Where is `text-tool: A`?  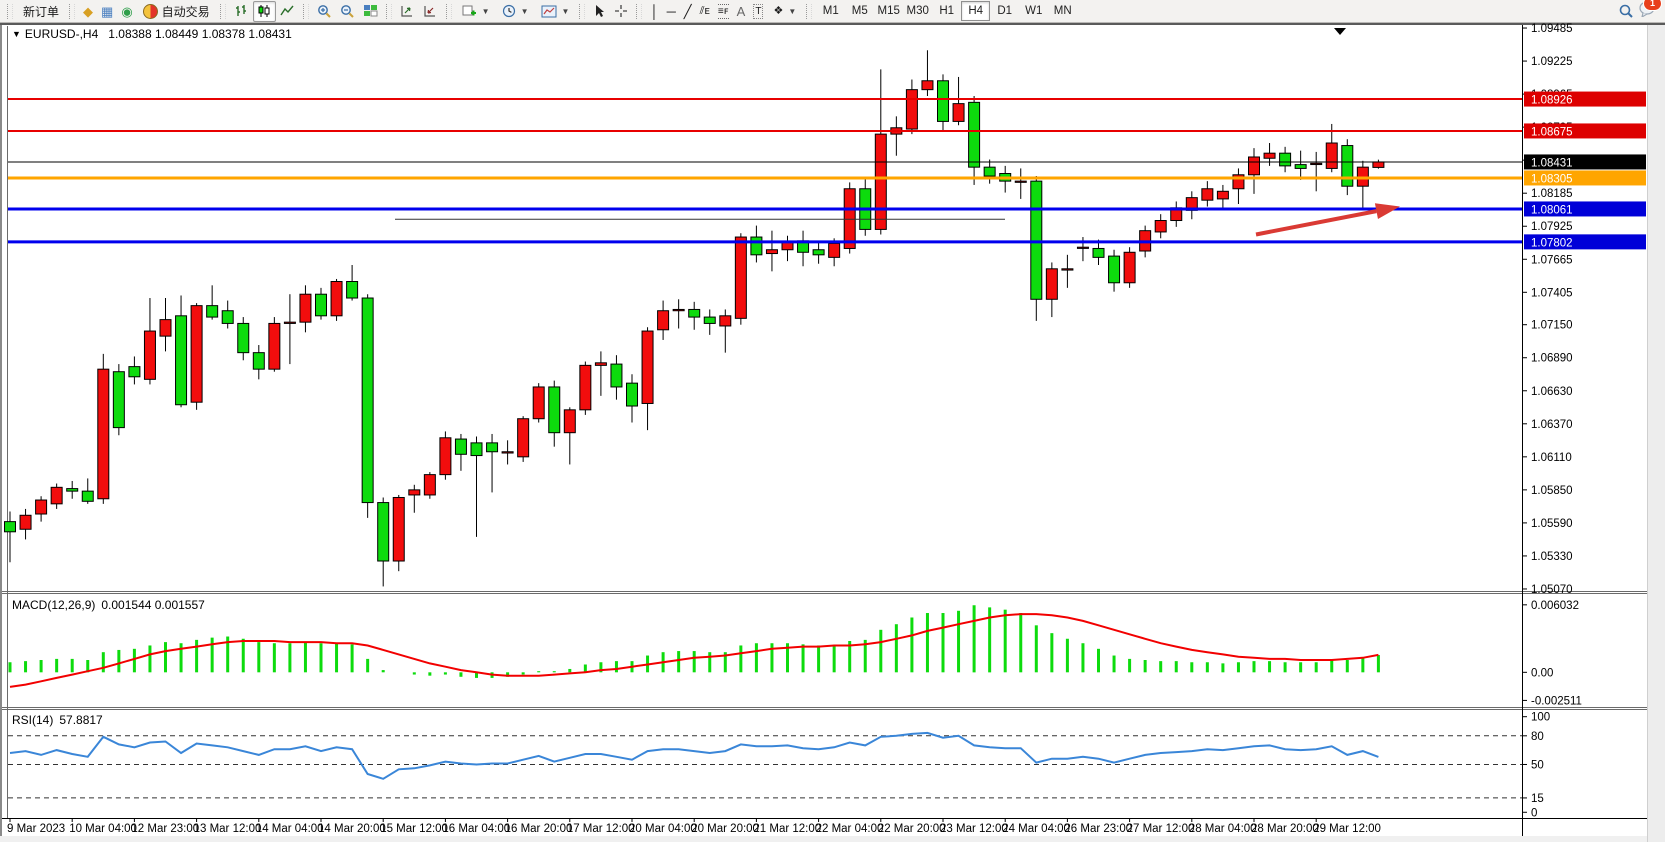
text-tool: A is located at coordinates (741, 11).